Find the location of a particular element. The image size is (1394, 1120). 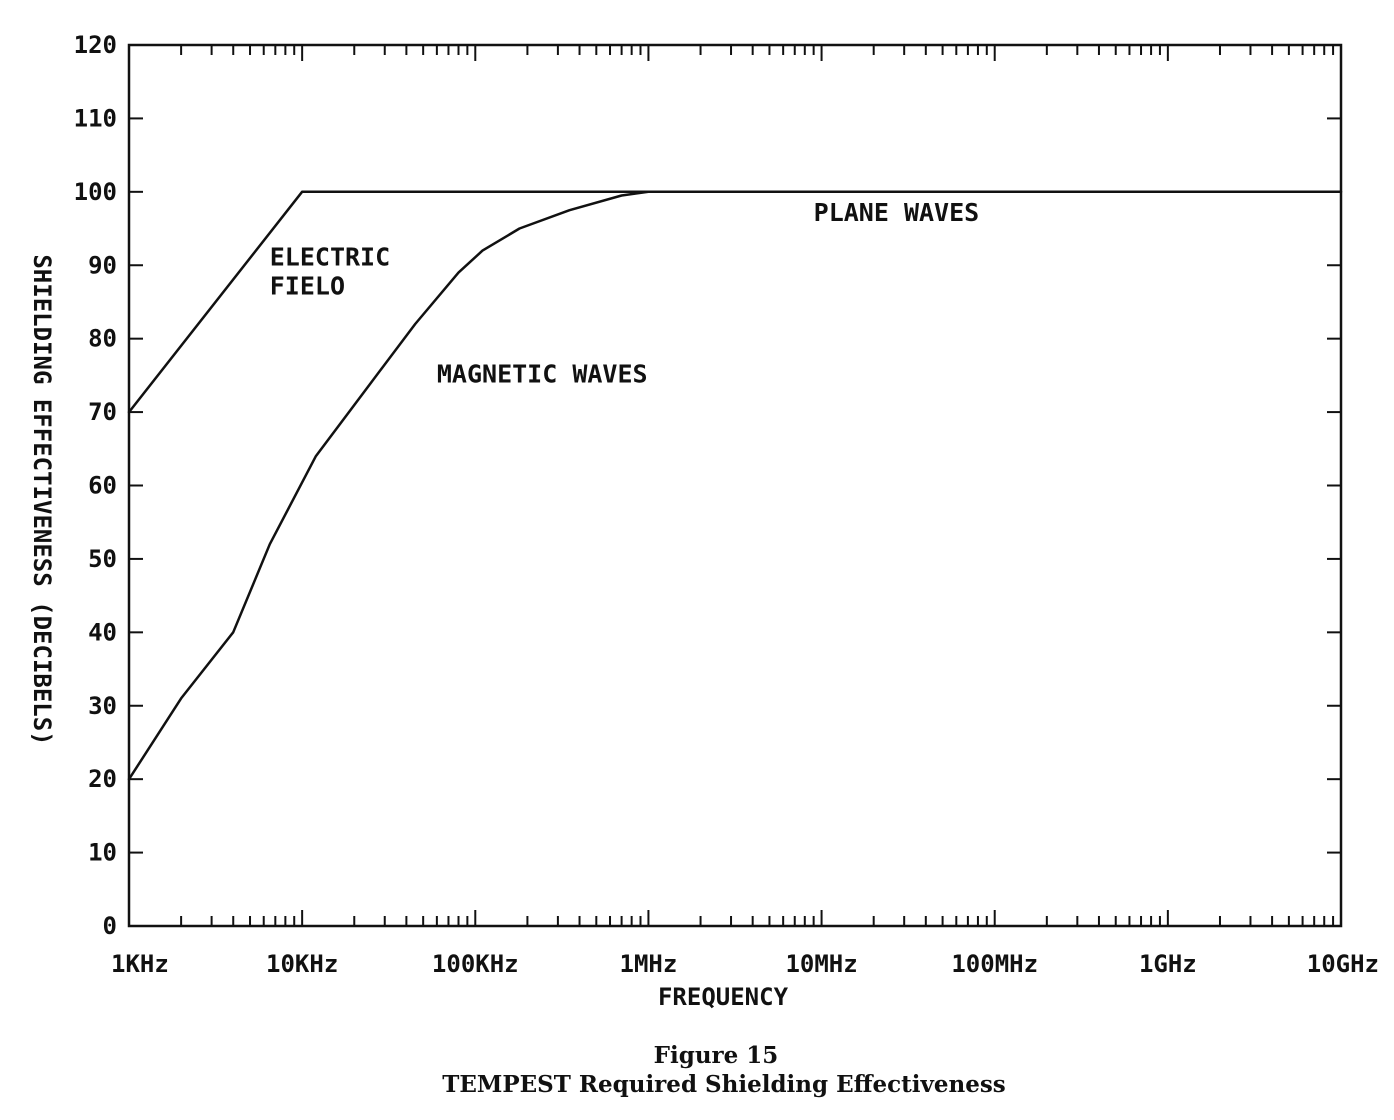

y-tick-label: 120 is located at coordinates (95, 45).